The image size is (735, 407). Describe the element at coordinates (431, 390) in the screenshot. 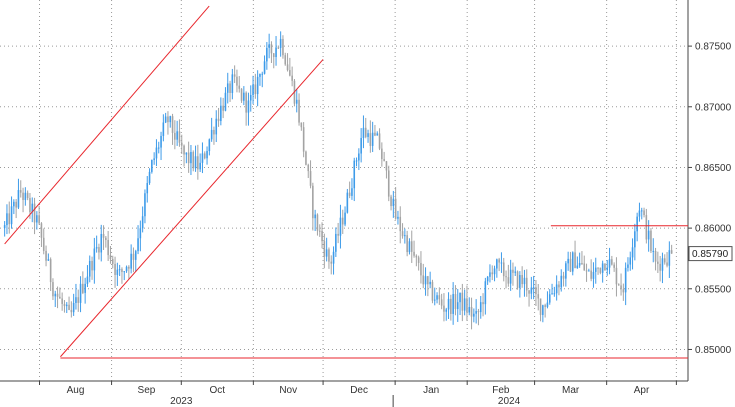

I see `month-label: Jan` at that location.